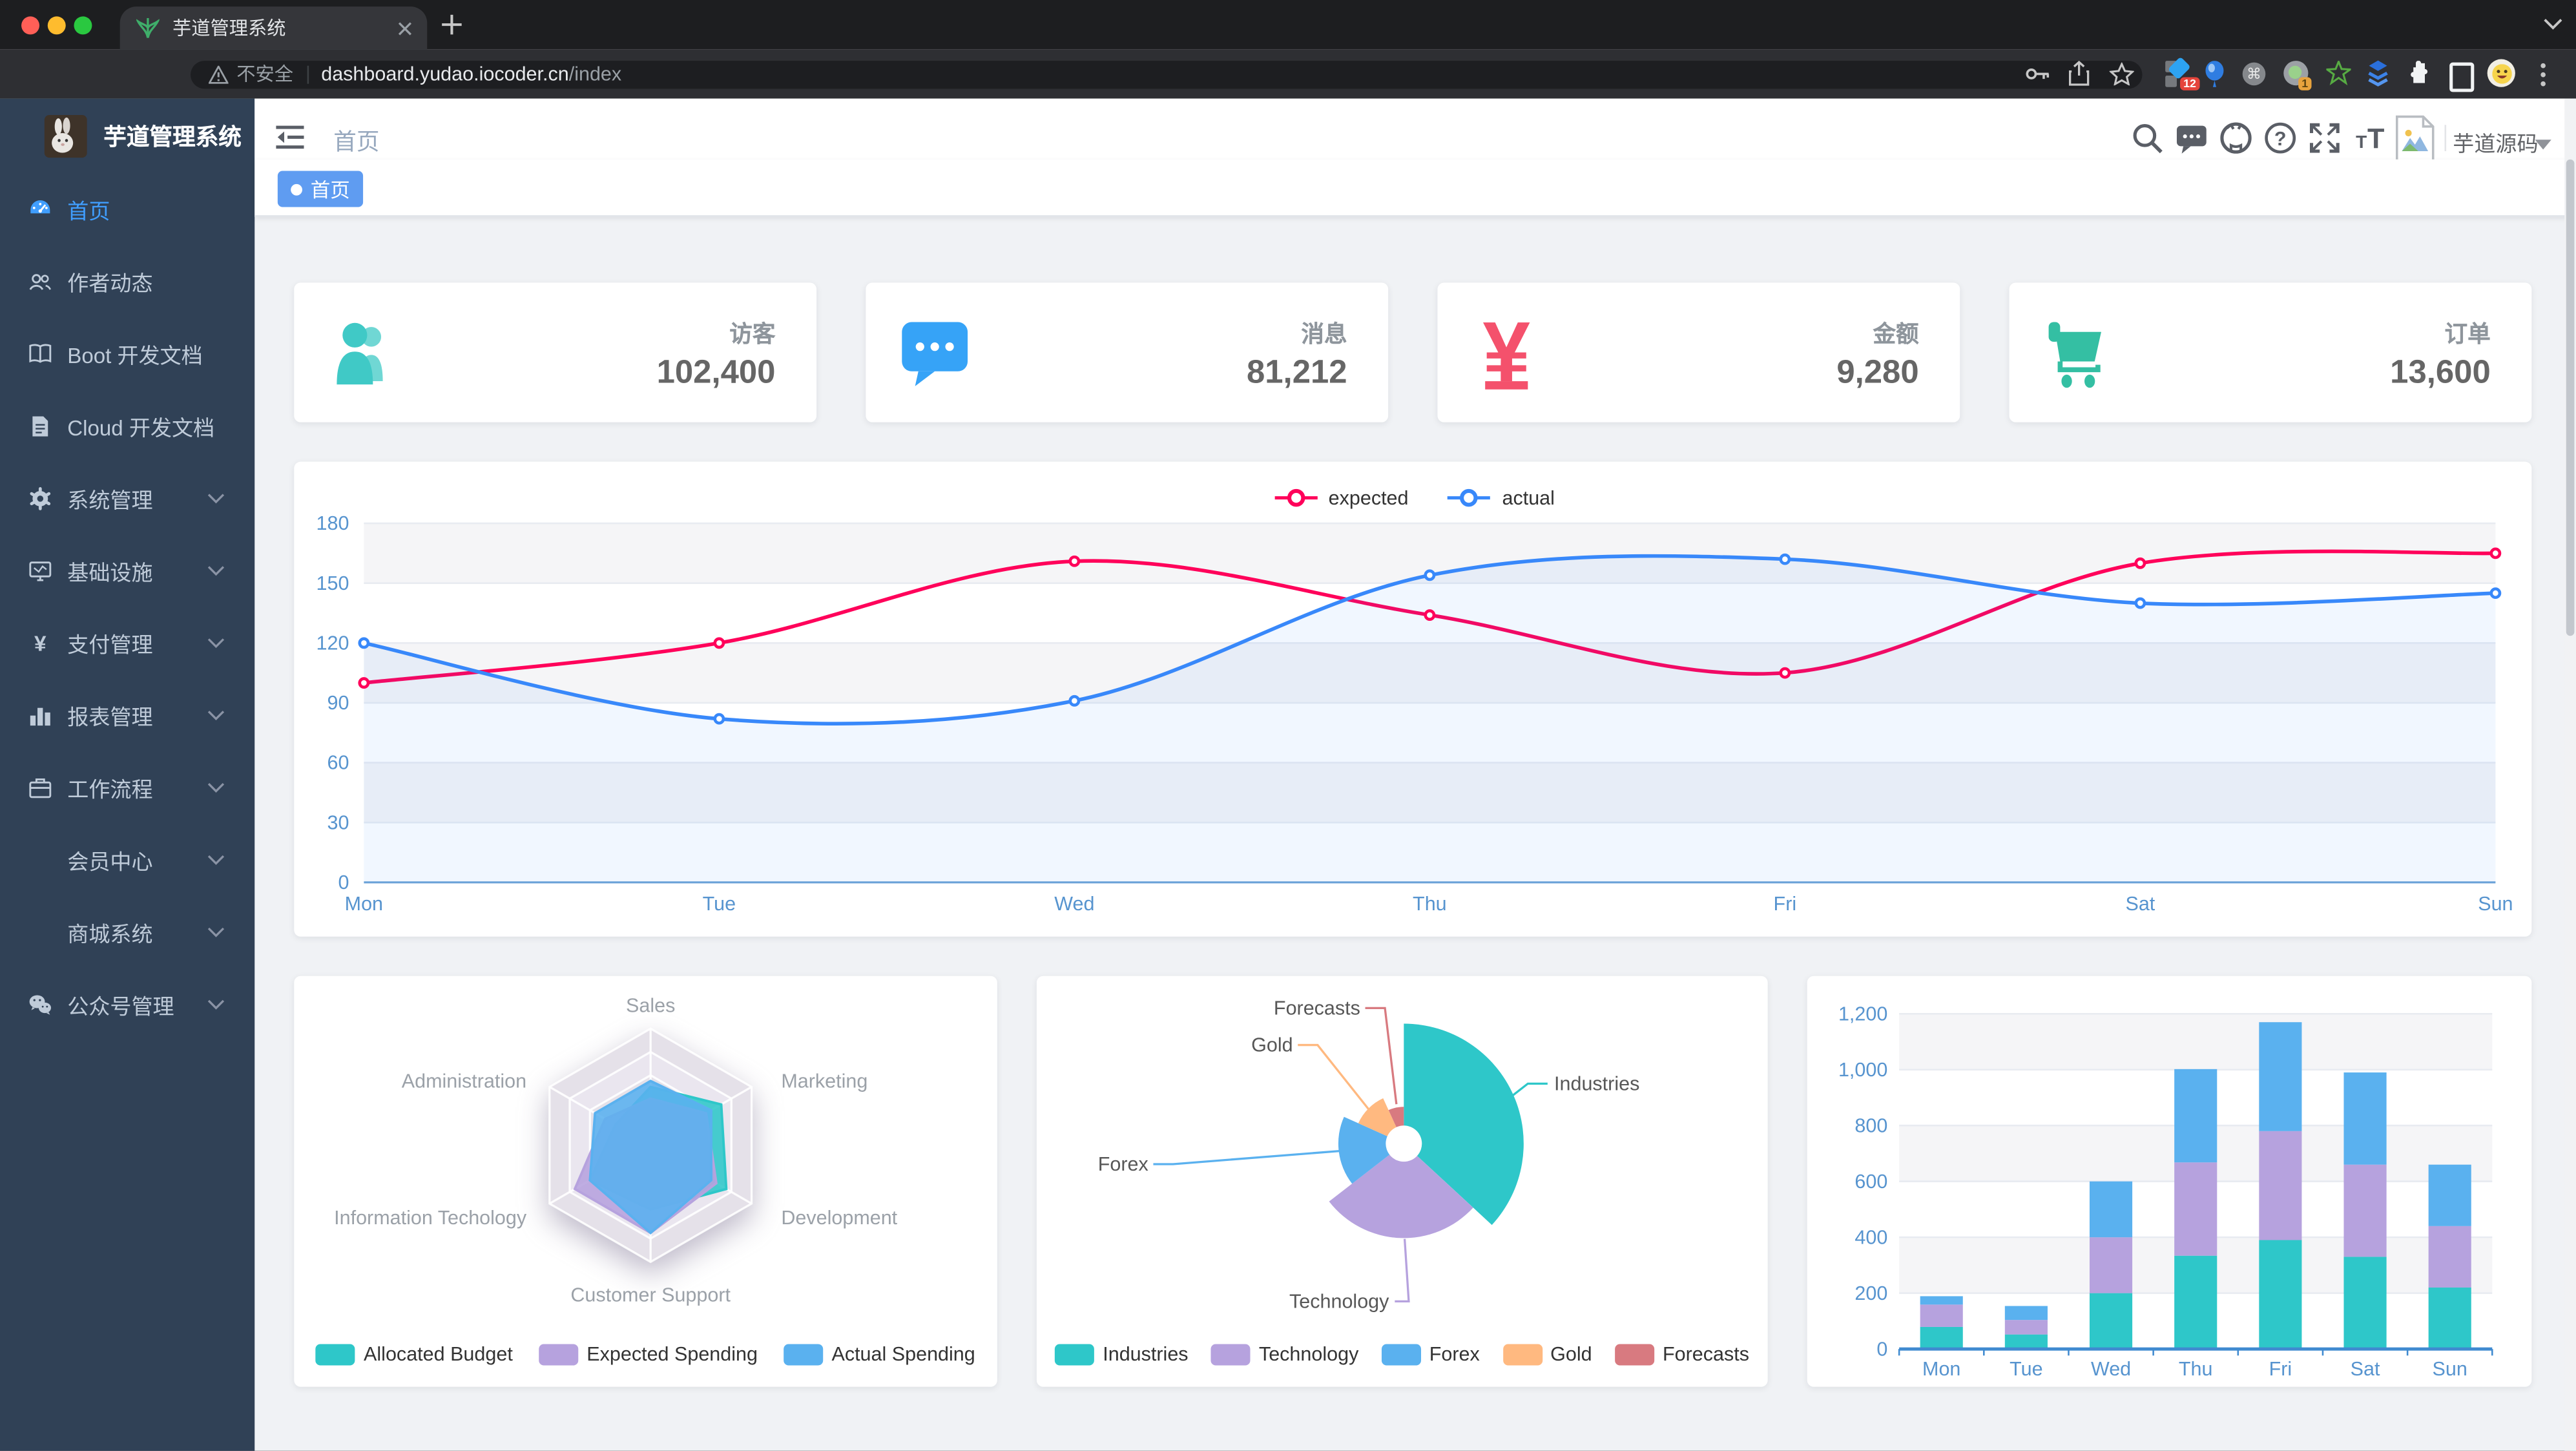 Image resolution: width=2576 pixels, height=1451 pixels. What do you see at coordinates (2324, 137) in the screenshot?
I see `fullscreen-icon` at bounding box center [2324, 137].